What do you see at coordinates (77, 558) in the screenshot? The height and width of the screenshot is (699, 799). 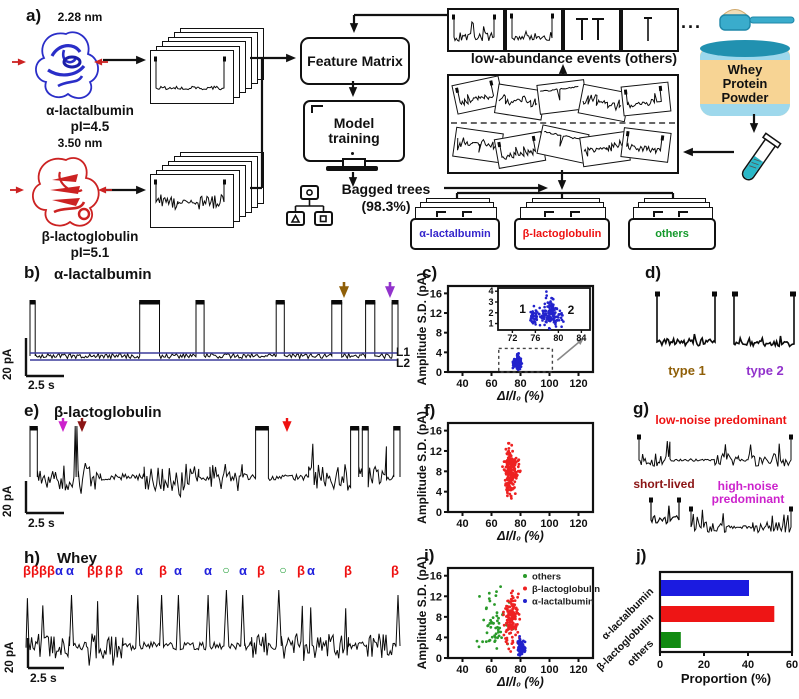 I see `panel-h-title: Whey` at bounding box center [77, 558].